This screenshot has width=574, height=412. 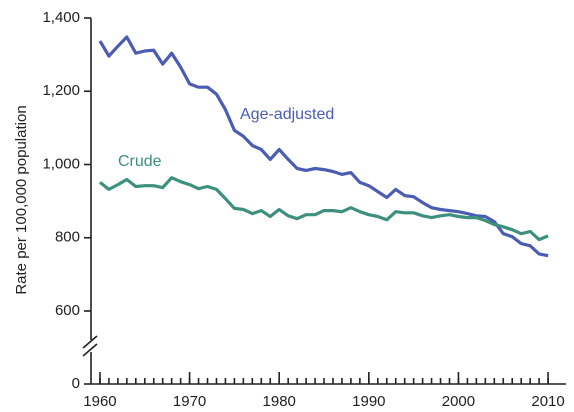 What do you see at coordinates (61, 17) in the screenshot?
I see `y-tick-label: 1,400` at bounding box center [61, 17].